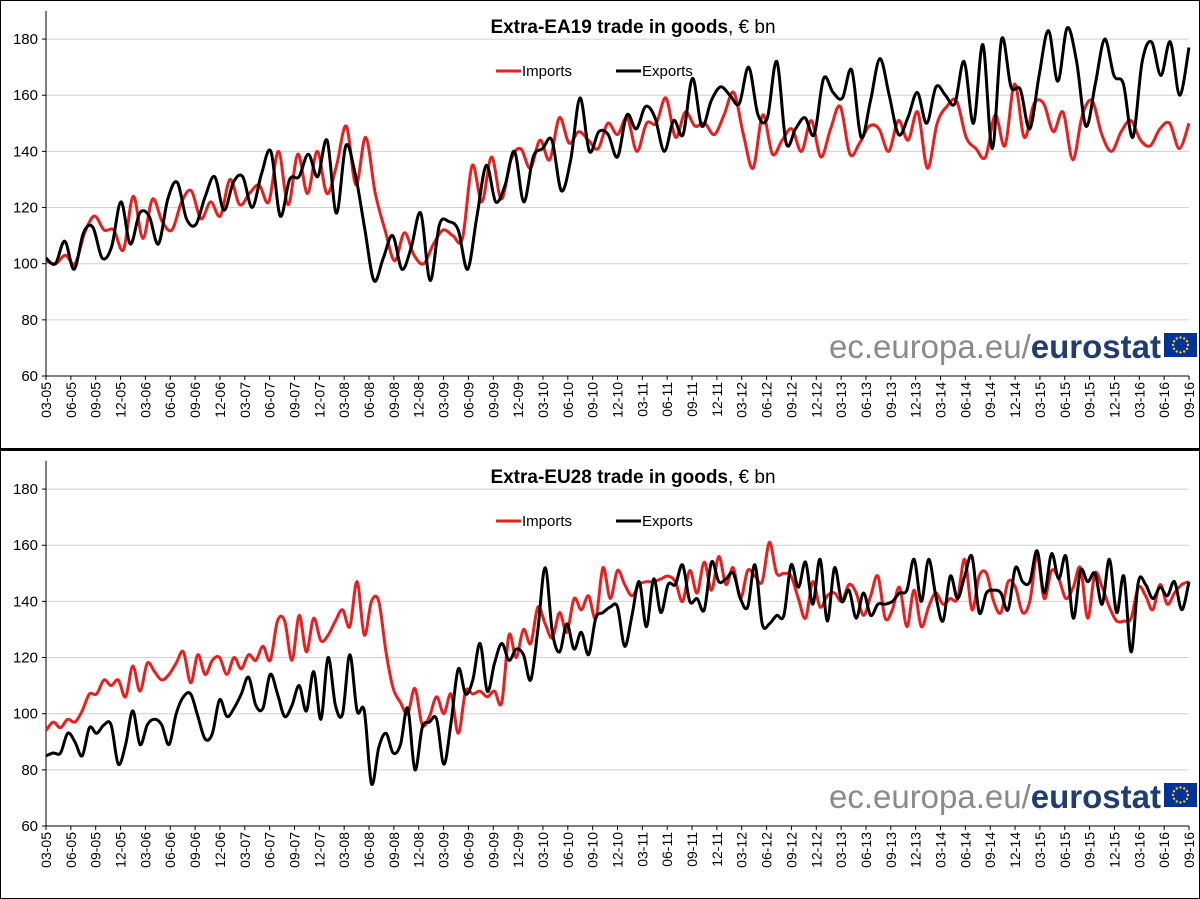 This screenshot has height=899, width=1200. Describe the element at coordinates (667, 521) in the screenshot. I see `legend-label: Exports` at that location.